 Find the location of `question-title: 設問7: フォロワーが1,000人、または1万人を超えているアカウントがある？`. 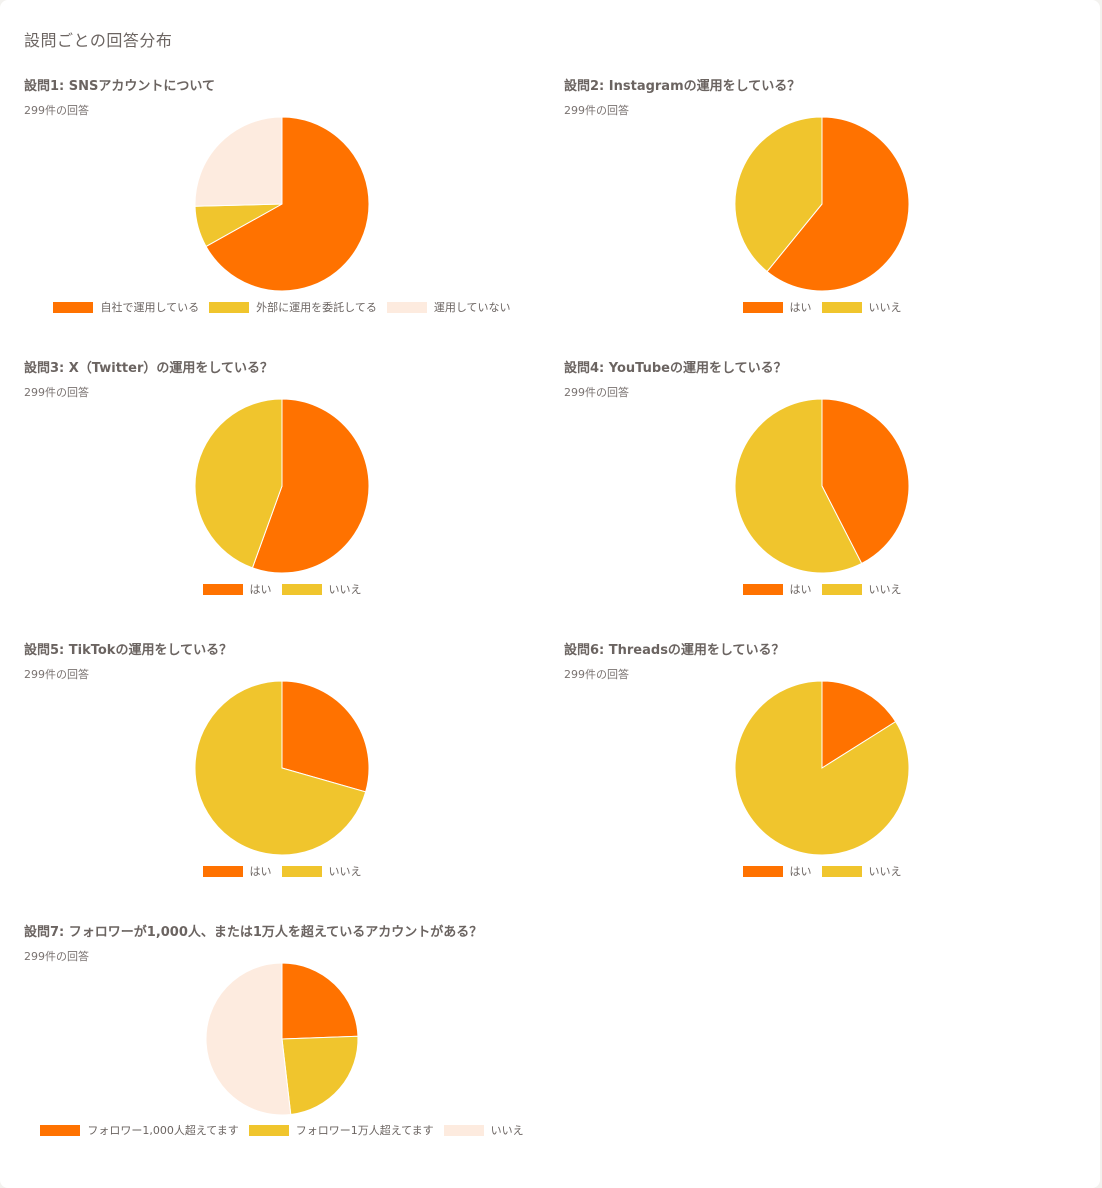

question-title: 設問7: フォロワーが1,000人、または1万人を超えているアカウントがある？ is located at coordinates (253, 932).